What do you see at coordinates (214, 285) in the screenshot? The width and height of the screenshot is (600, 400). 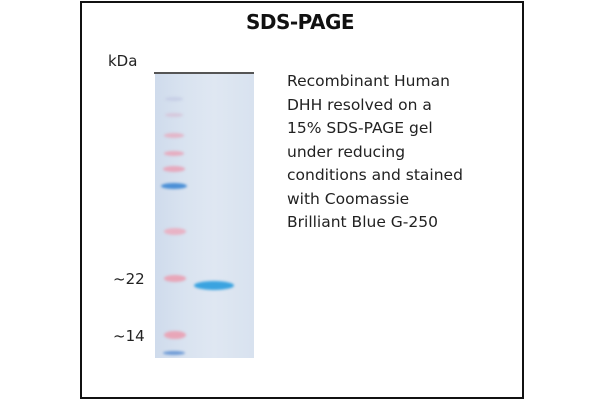 I see `sample-band` at bounding box center [214, 285].